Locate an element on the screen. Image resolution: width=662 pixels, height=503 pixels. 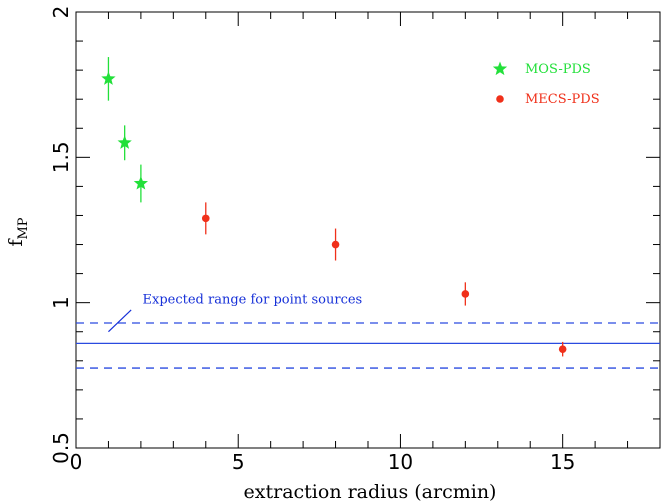
legend-marker-star is located at coordinates (500, 68).